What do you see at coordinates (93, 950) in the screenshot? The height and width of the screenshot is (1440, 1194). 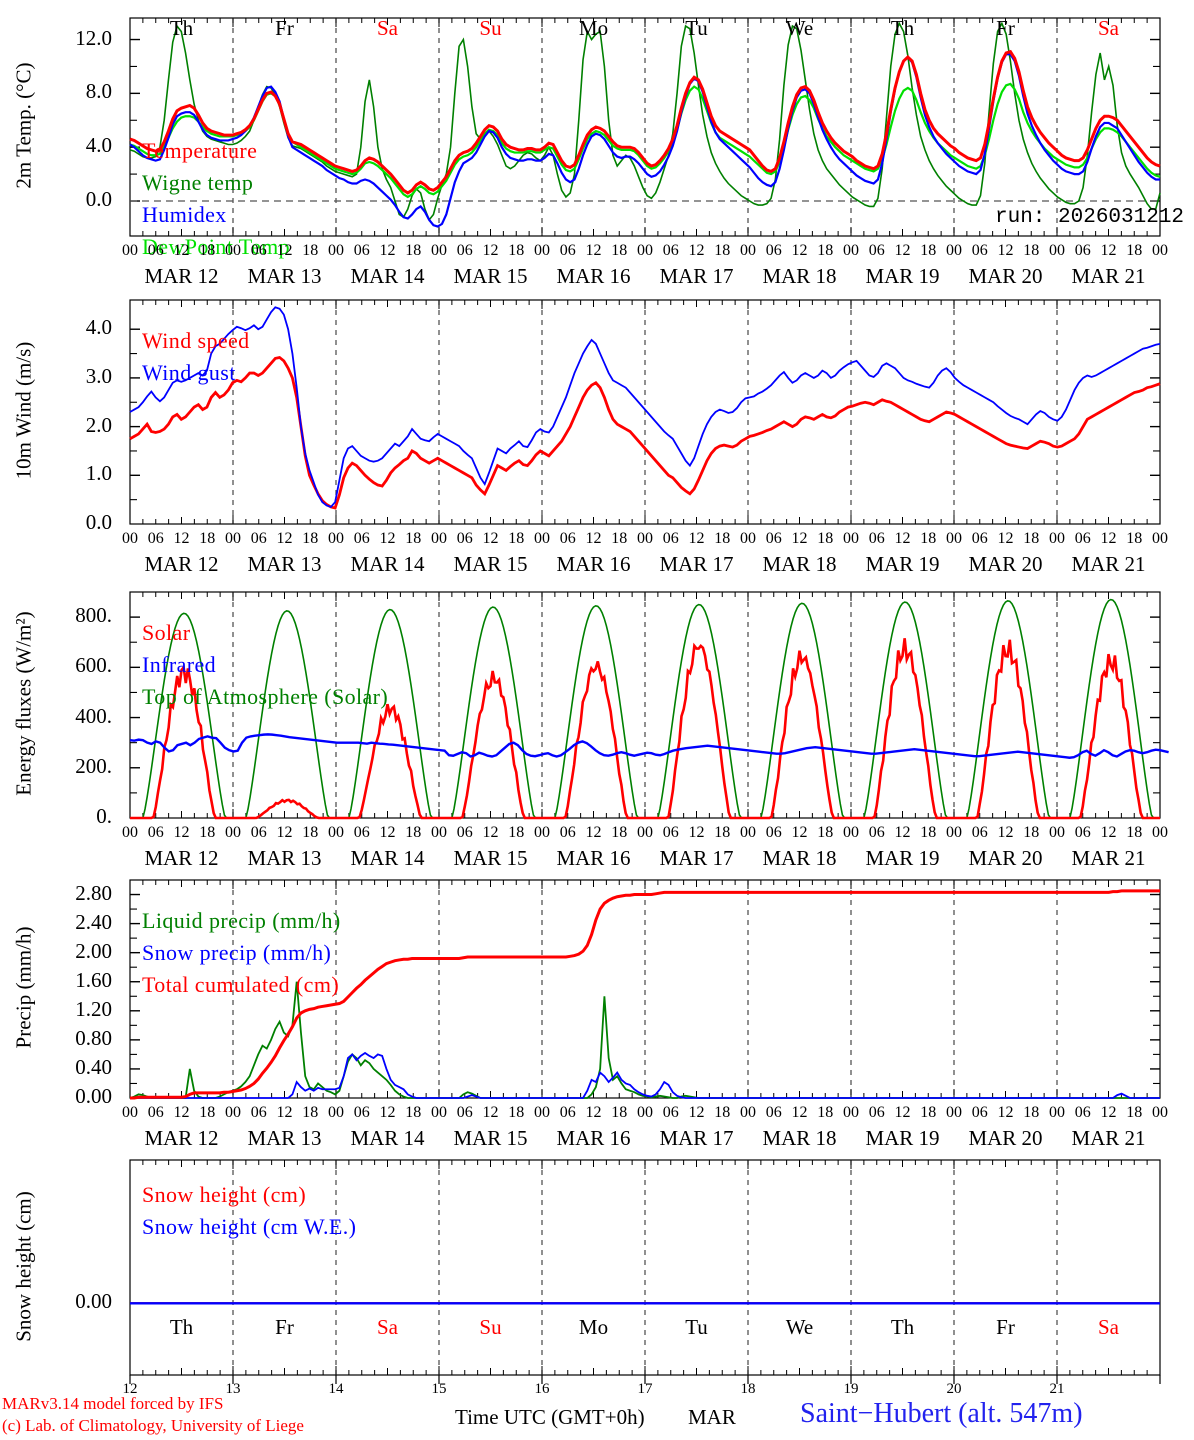 I see `y-tick-precip-2: 2.00` at bounding box center [93, 950].